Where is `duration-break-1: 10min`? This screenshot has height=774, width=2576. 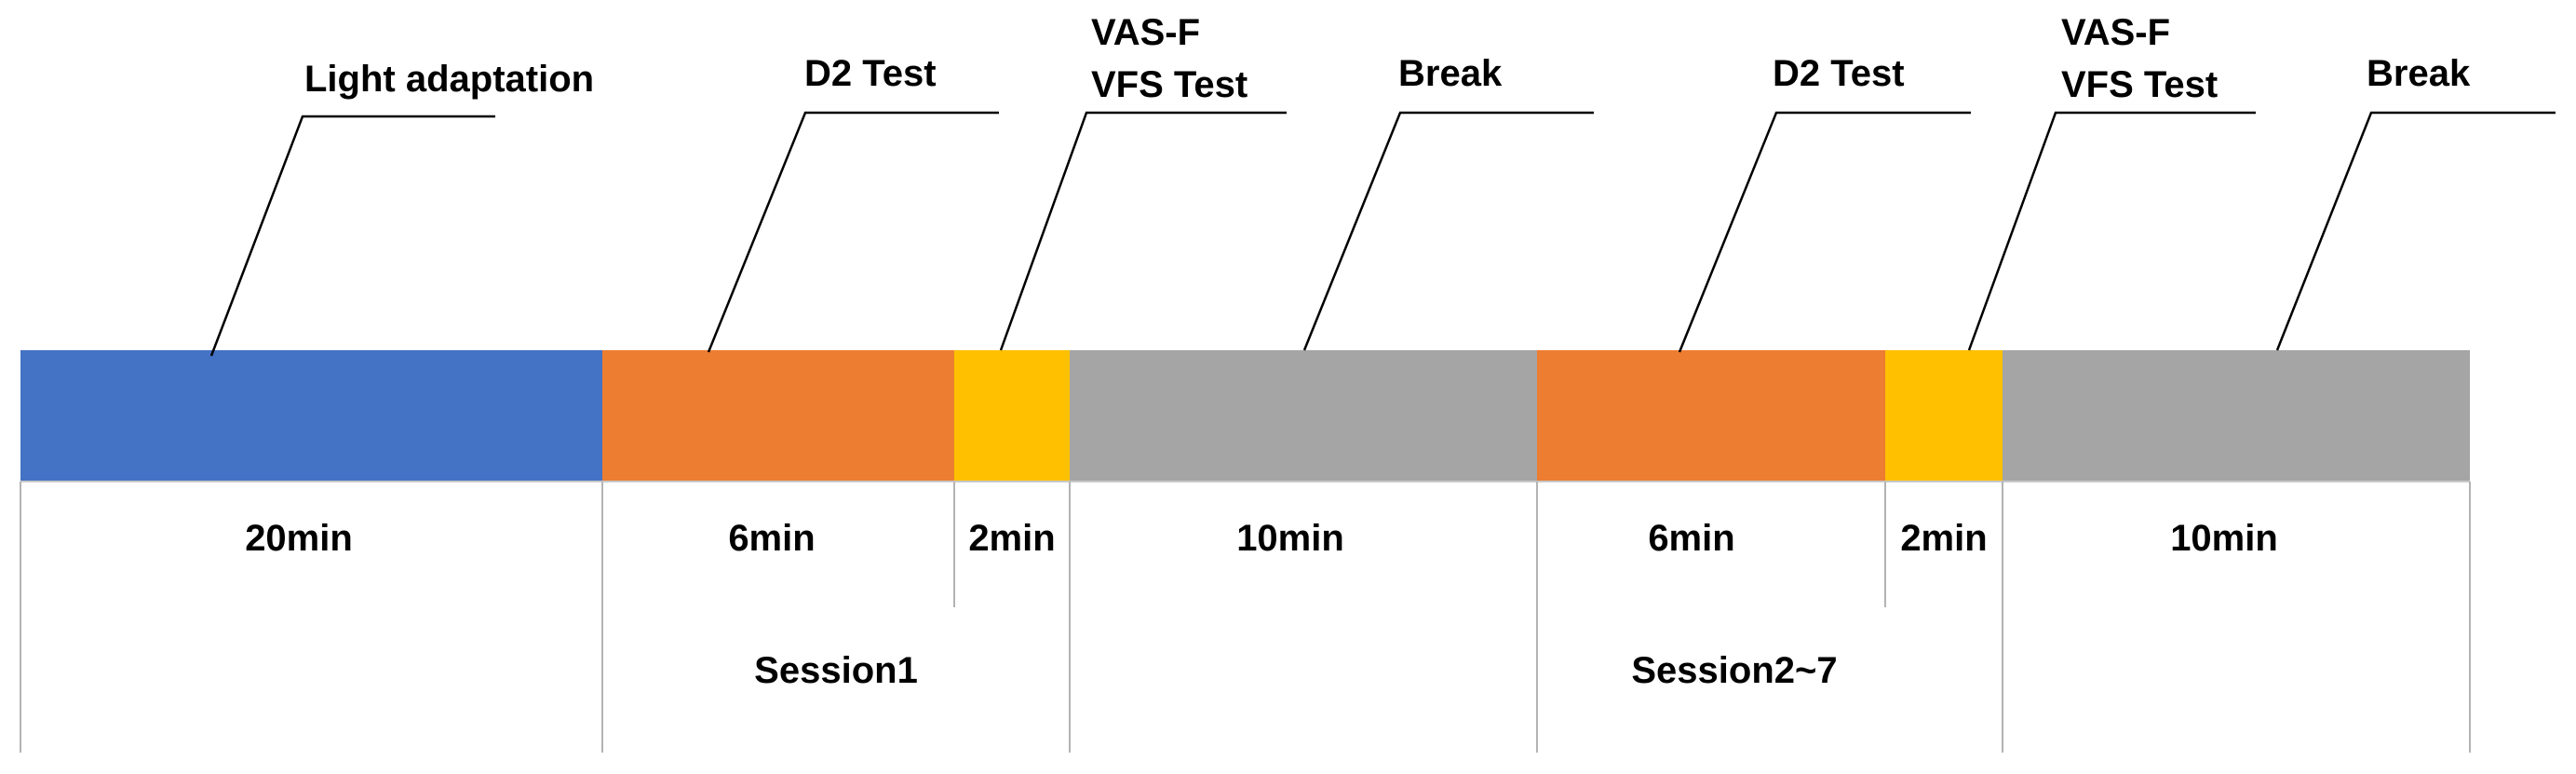 duration-break-1: 10min is located at coordinates (1290, 538).